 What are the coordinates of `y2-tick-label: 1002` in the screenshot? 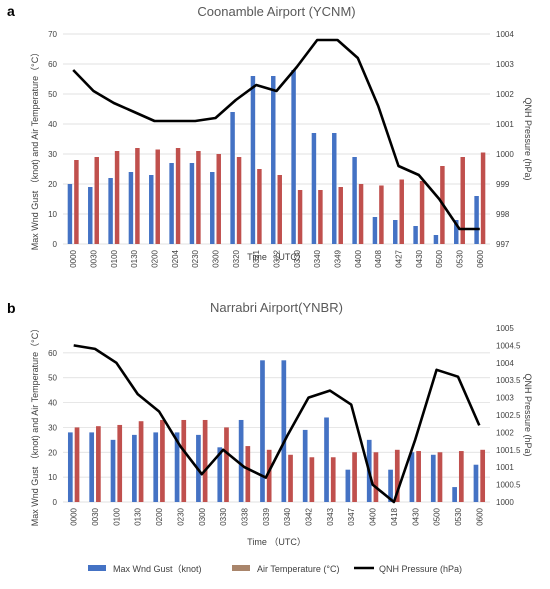 It's located at (505, 94).